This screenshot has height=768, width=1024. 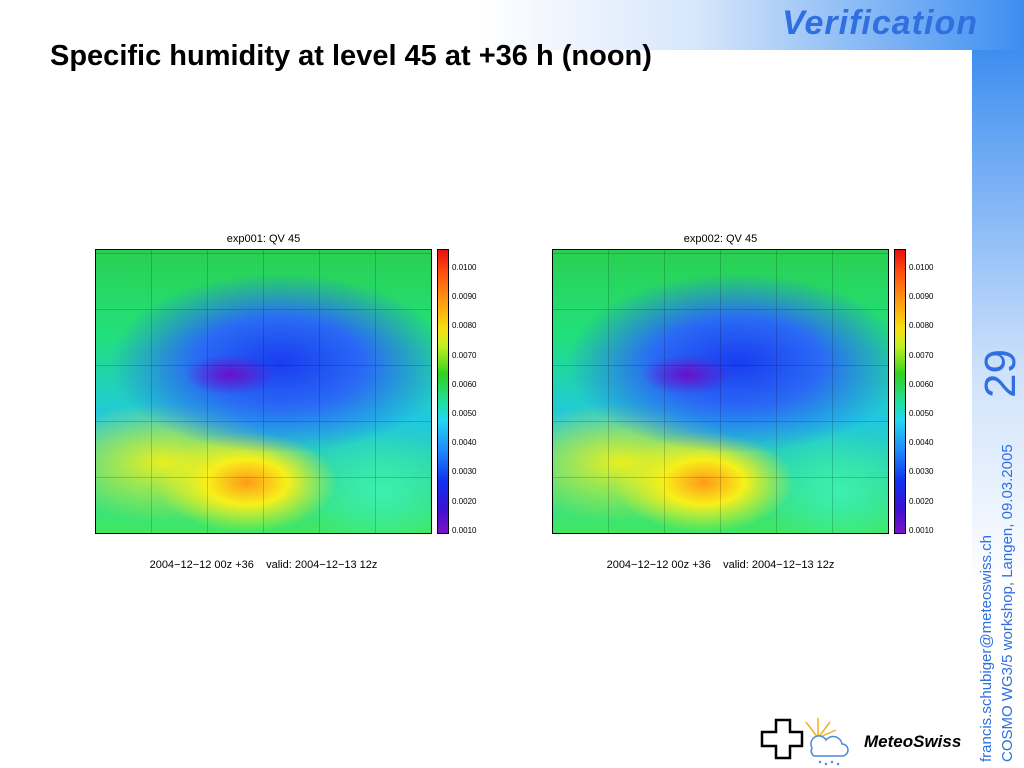 What do you see at coordinates (998, 409) in the screenshot?
I see `side-bar` at bounding box center [998, 409].